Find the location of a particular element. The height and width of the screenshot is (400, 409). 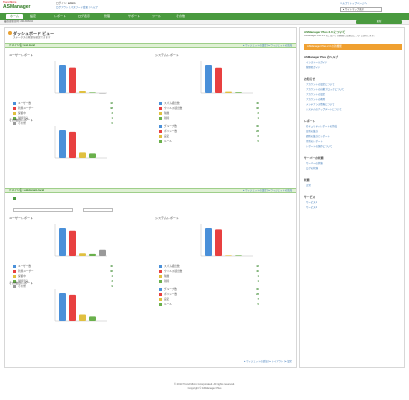

sidebar-link: アカウントの設定 is located at coordinates (316, 94).